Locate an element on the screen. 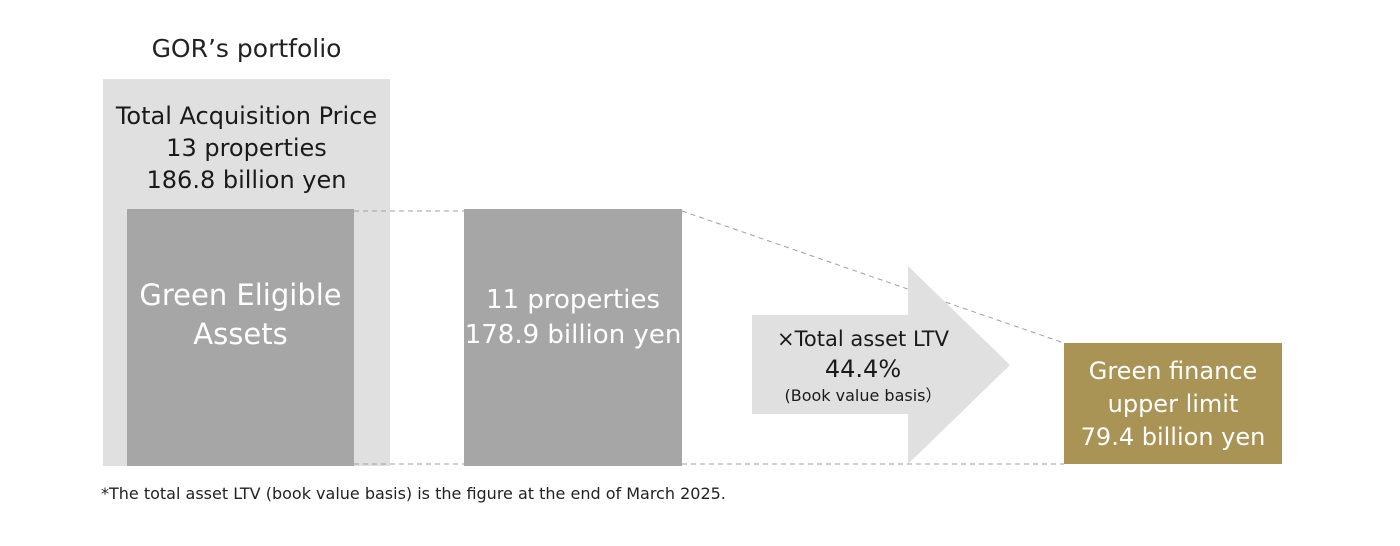 This screenshot has height=546, width=1400. green-eligible-assets-label: Green Eligible Assets is located at coordinates (240, 315).